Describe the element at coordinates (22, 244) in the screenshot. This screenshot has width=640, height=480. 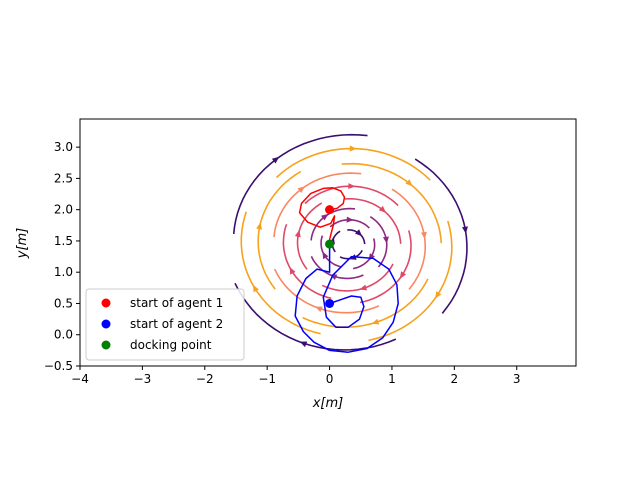
I see `y-axis-label: y[m]` at that location.